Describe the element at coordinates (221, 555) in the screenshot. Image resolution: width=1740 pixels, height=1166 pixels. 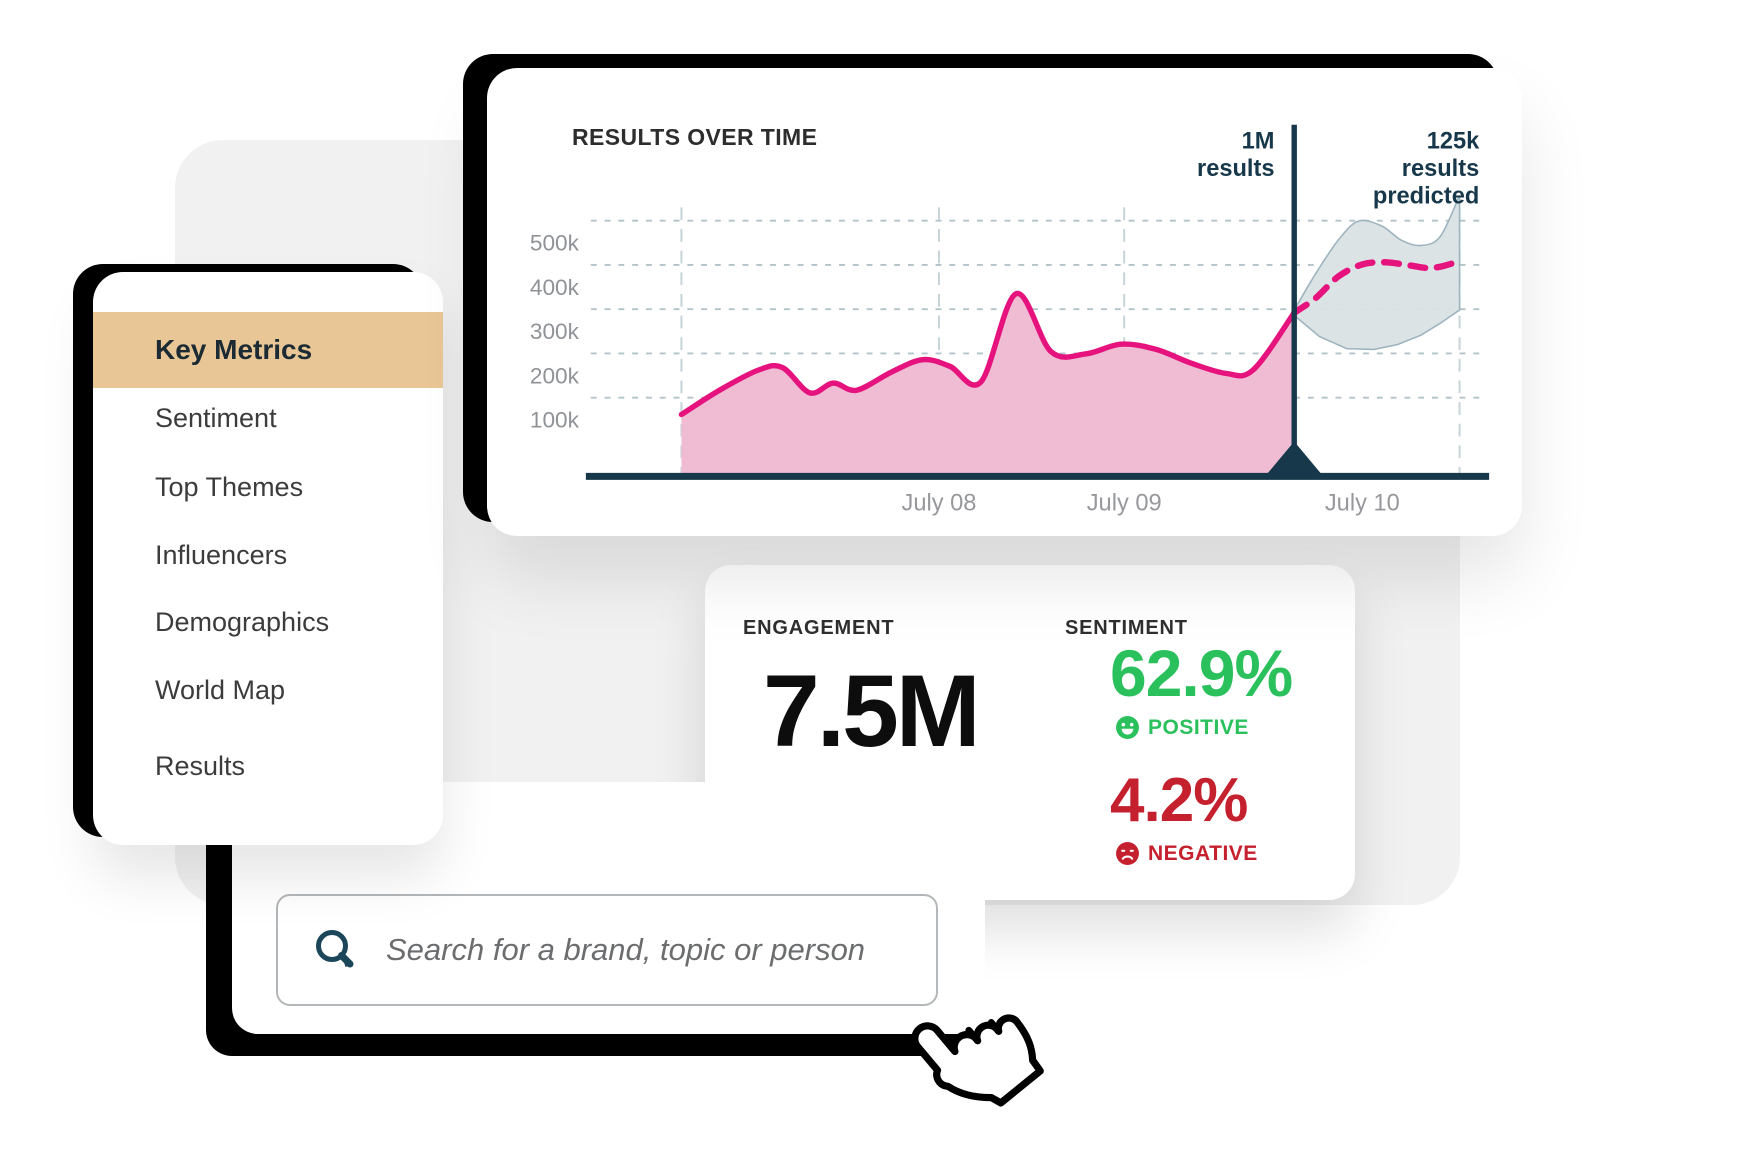
I see `sidebar-item-influencers: Influencers` at that location.